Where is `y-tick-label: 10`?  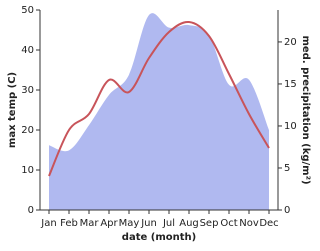
y-tick-label: 10 is located at coordinates (27, 170).